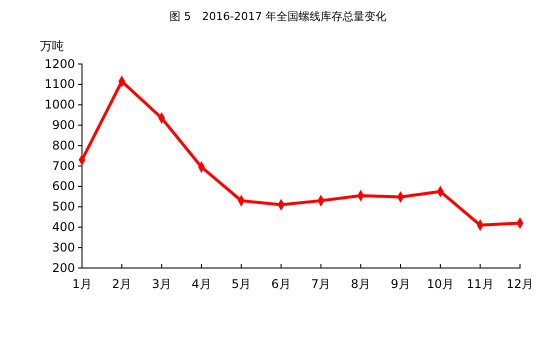 The height and width of the screenshot is (342, 557). Describe the element at coordinates (122, 283) in the screenshot. I see `x-tick-label: 2月` at that location.